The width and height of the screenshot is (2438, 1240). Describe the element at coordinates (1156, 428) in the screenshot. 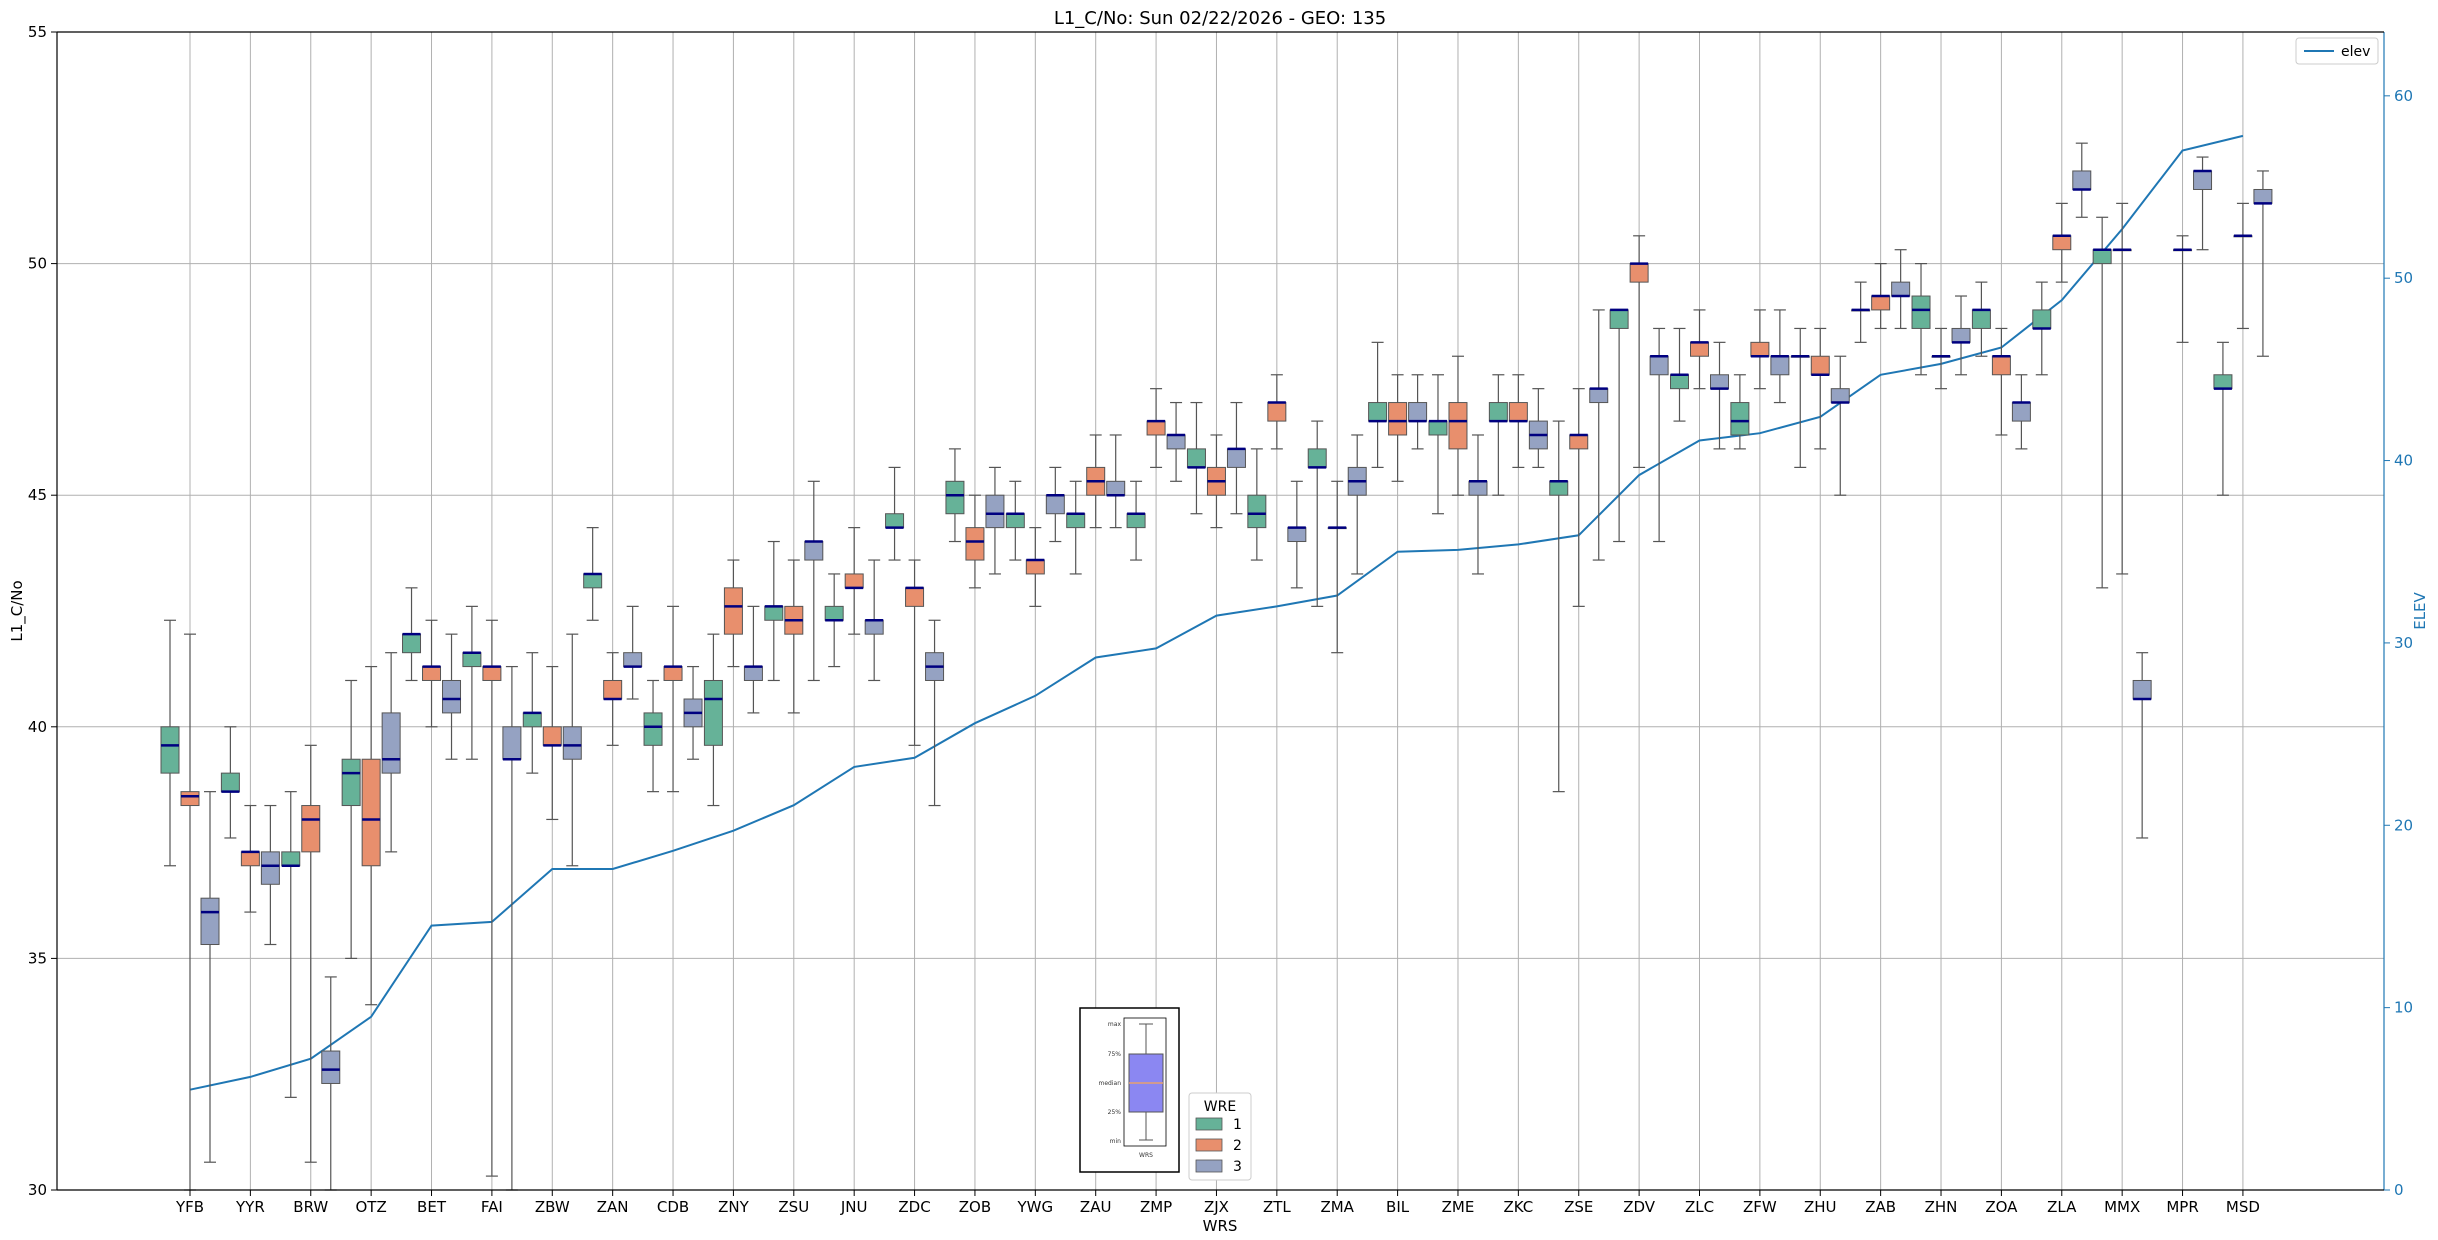

I see `box-ZMP-wre2` at that location.